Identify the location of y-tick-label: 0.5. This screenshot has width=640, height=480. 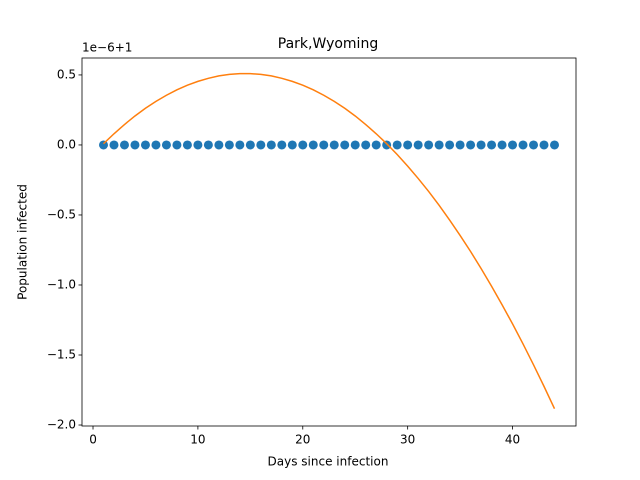
(66, 74).